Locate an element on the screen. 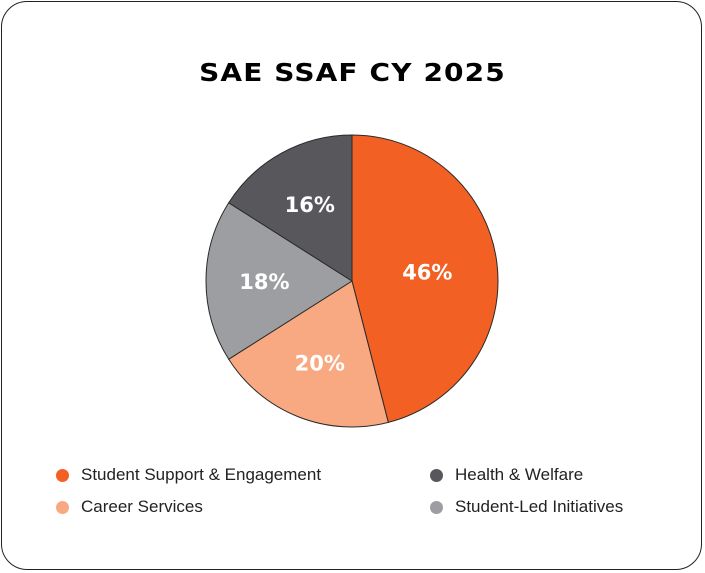 Image resolution: width=705 pixels, height=573 pixels. legend-item-career-services: Career Services is located at coordinates (129, 507).